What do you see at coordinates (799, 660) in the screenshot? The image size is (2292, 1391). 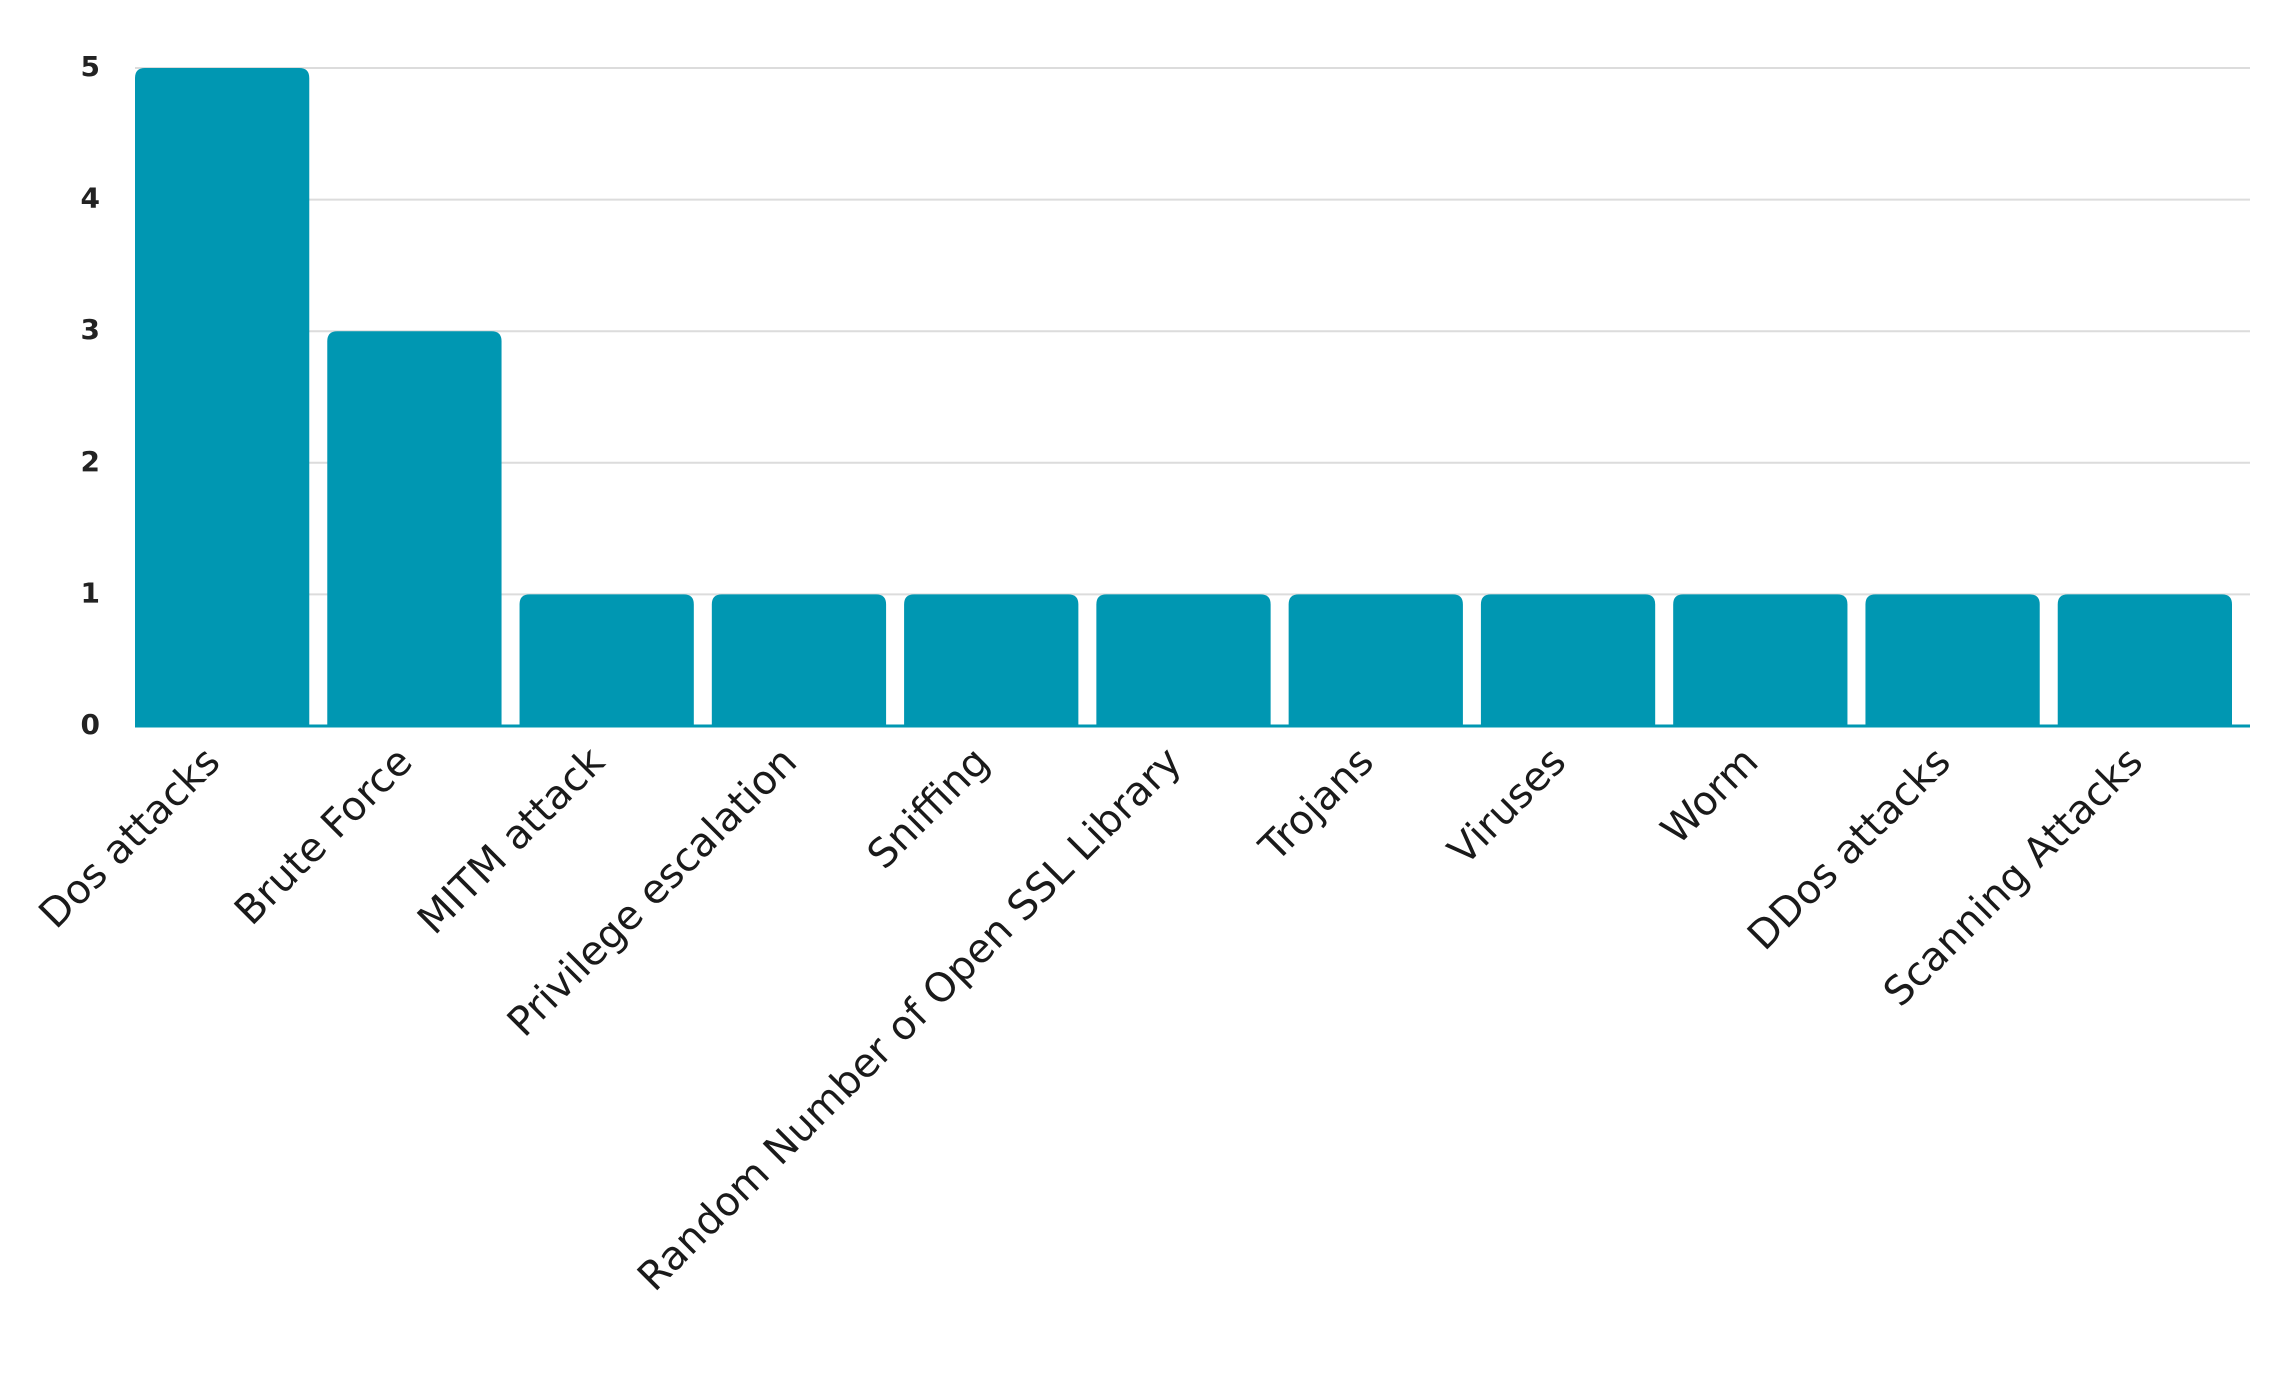 I see `bar-privilege-escalation` at bounding box center [799, 660].